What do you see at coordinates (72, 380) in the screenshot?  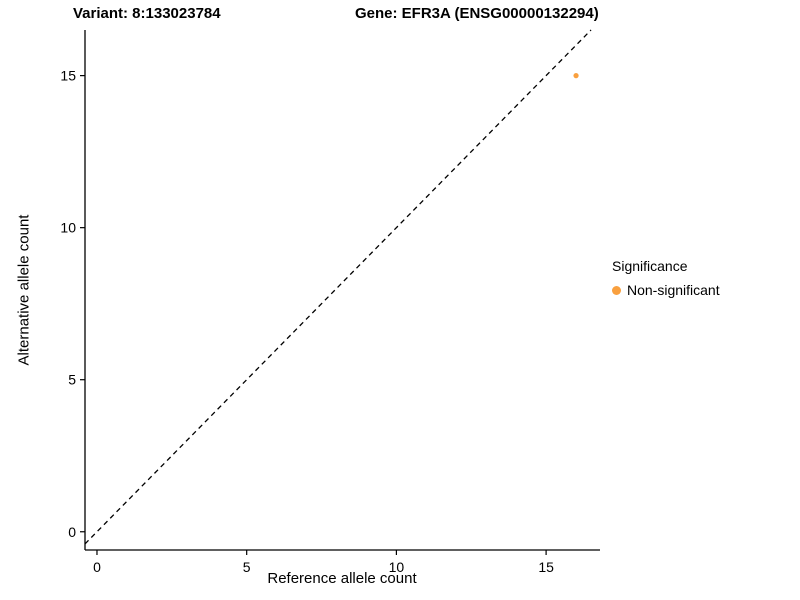 I see `y-tick-label: 5` at bounding box center [72, 380].